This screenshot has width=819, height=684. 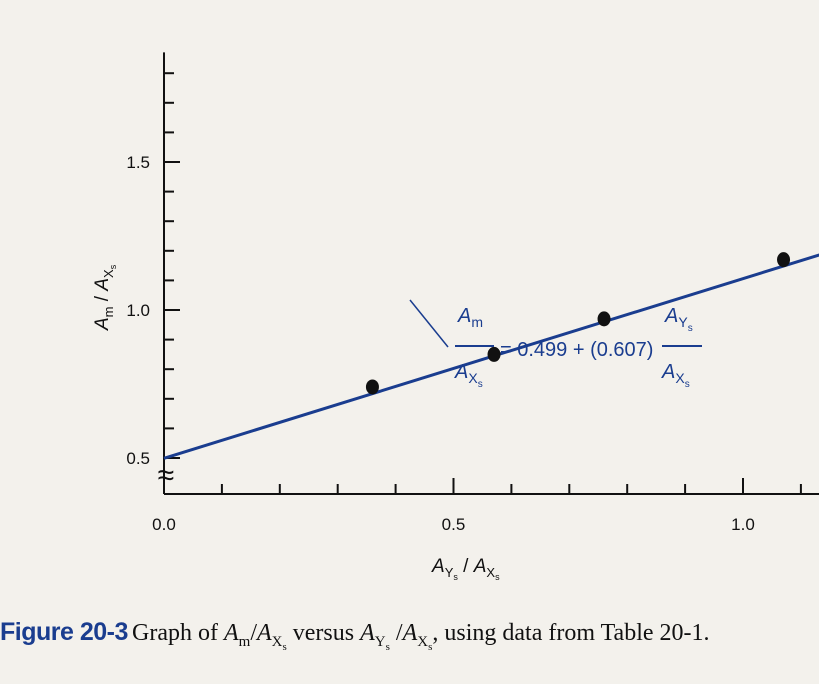 What do you see at coordinates (678, 319) in the screenshot?
I see `equation-rhs-numerator: AYs` at bounding box center [678, 319].